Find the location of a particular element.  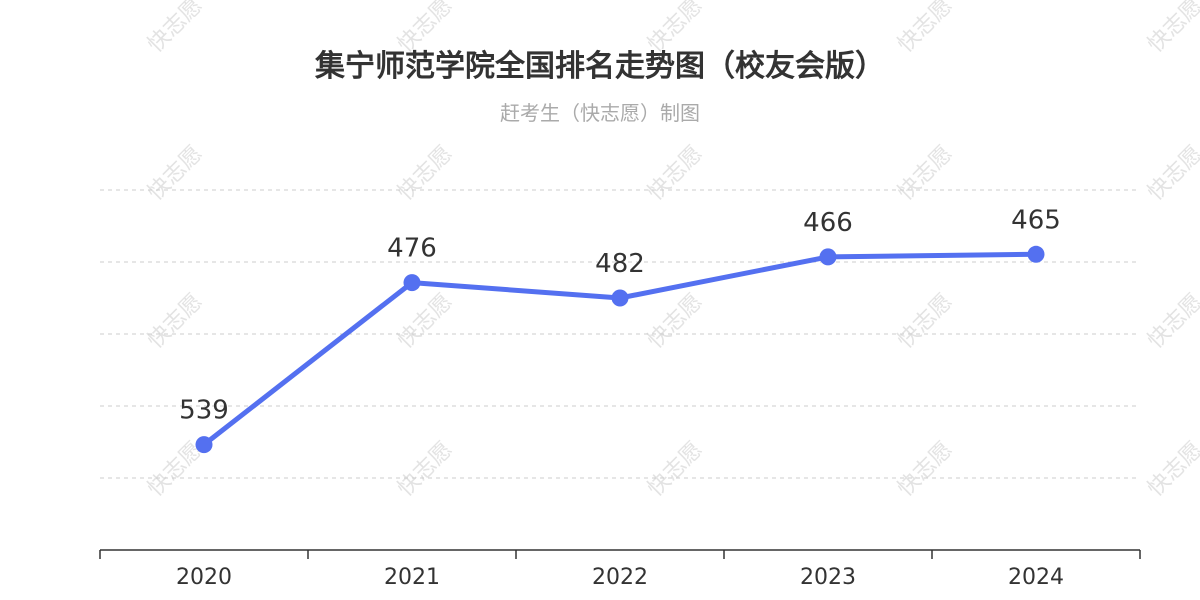

data-label: 476 is located at coordinates (412, 249).